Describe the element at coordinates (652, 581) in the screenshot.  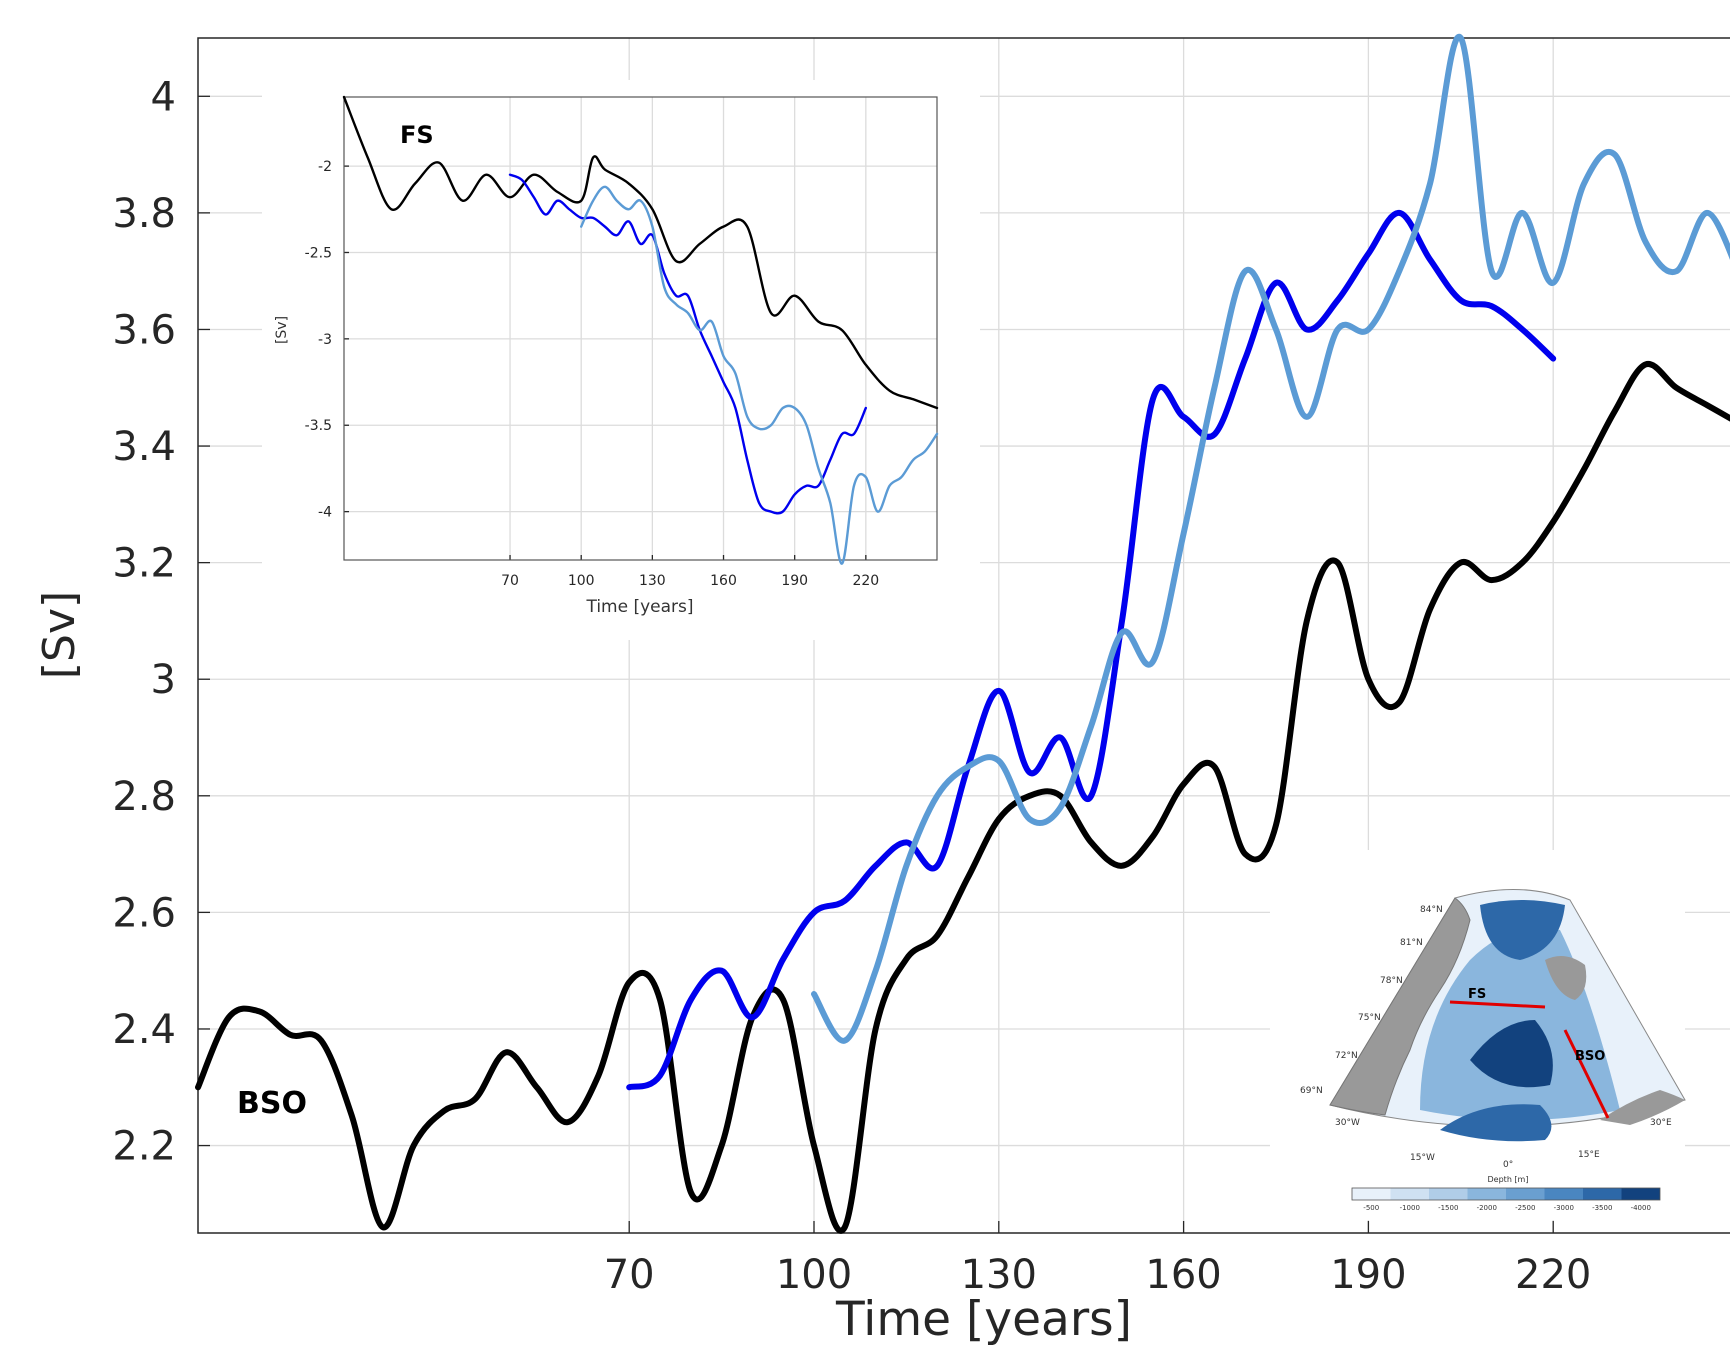
I see `inset-x-tick-label: 130` at that location.